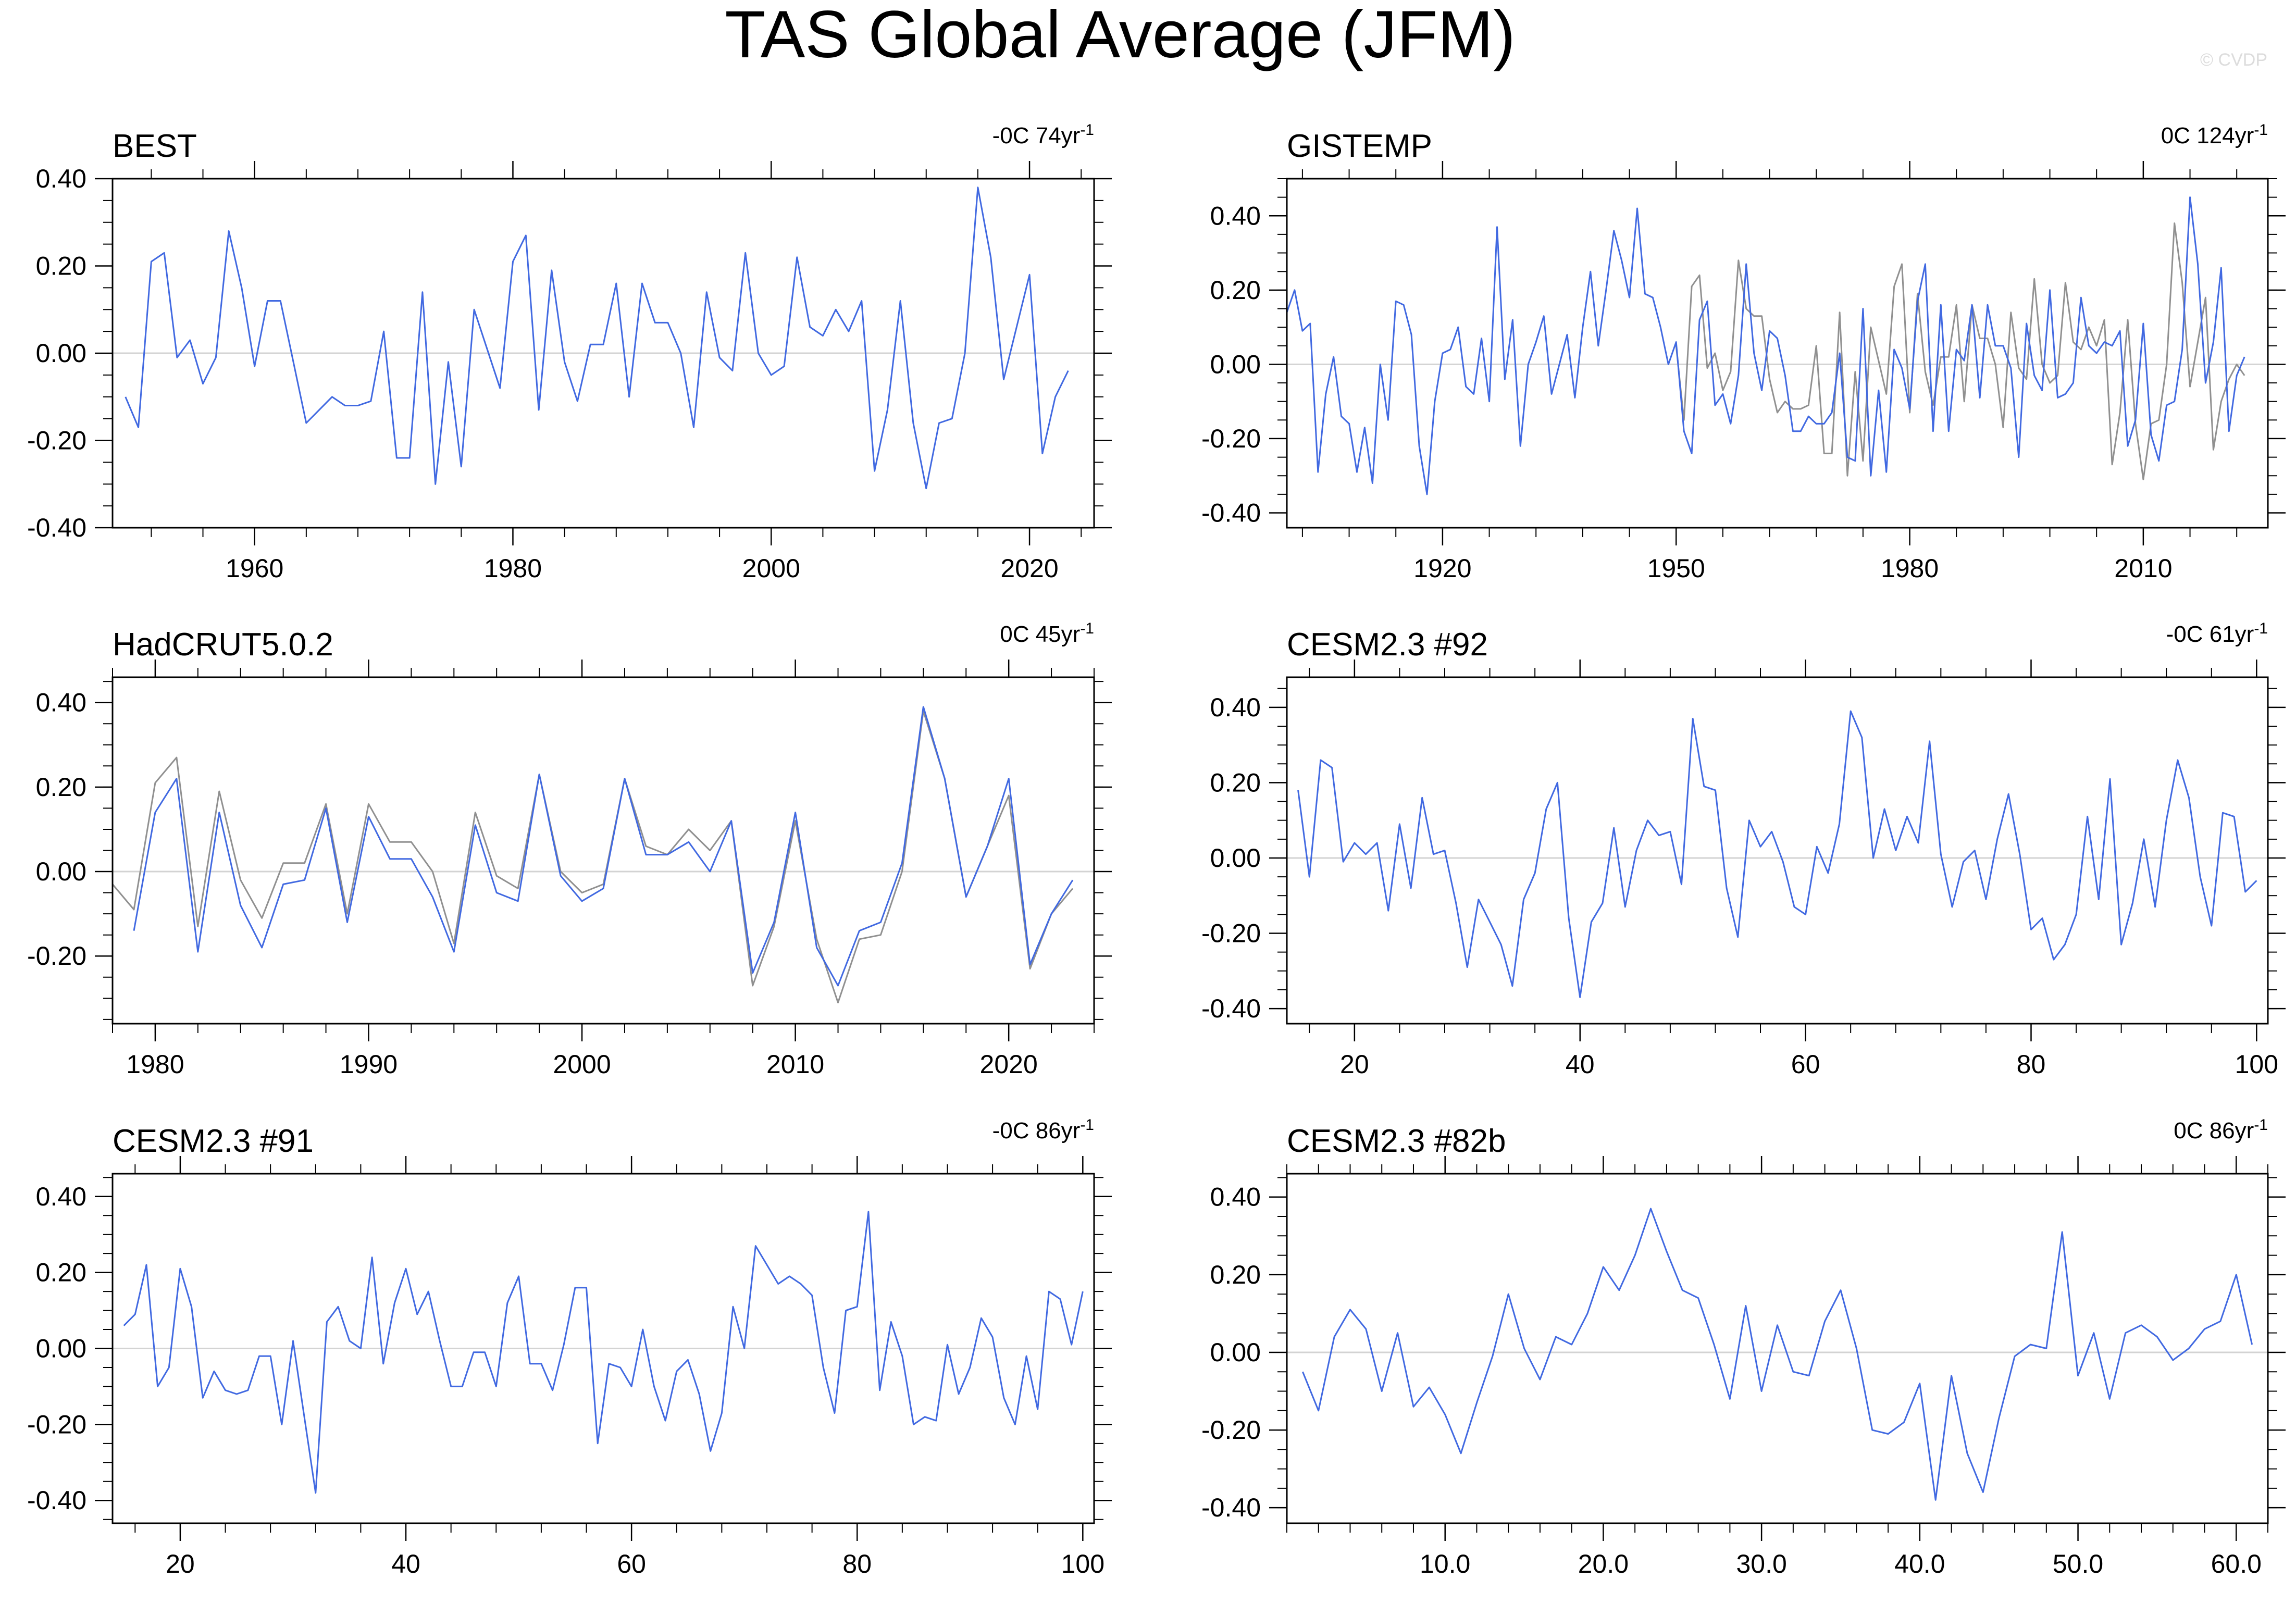  What do you see at coordinates (255, 568) in the screenshot?
I see `x-tick-label: 1960` at bounding box center [255, 568].